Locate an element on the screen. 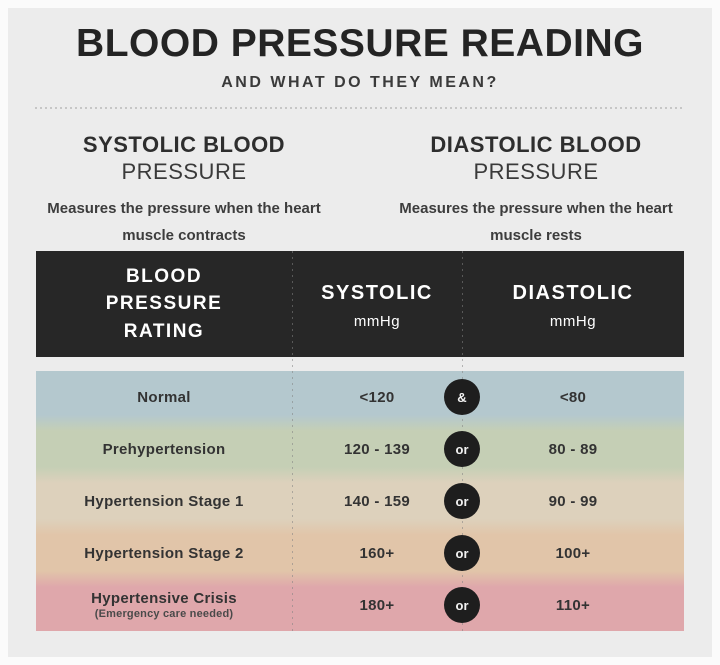  header-cell-diastolic: DIASTOLIC mmHg is located at coordinates (573, 304).